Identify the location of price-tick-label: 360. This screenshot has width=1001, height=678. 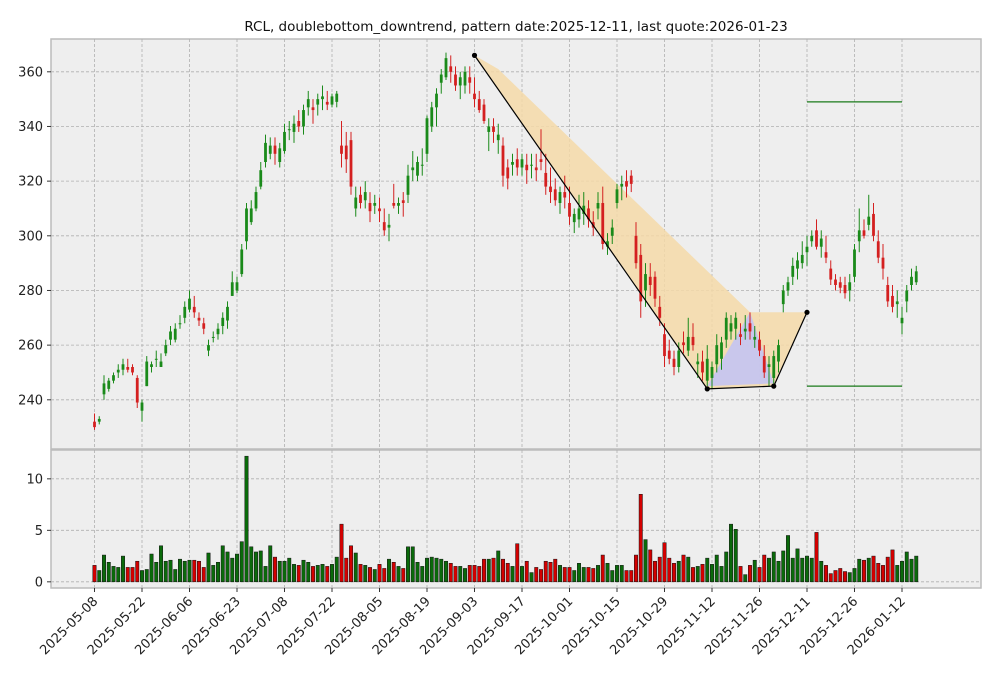
(30, 72).